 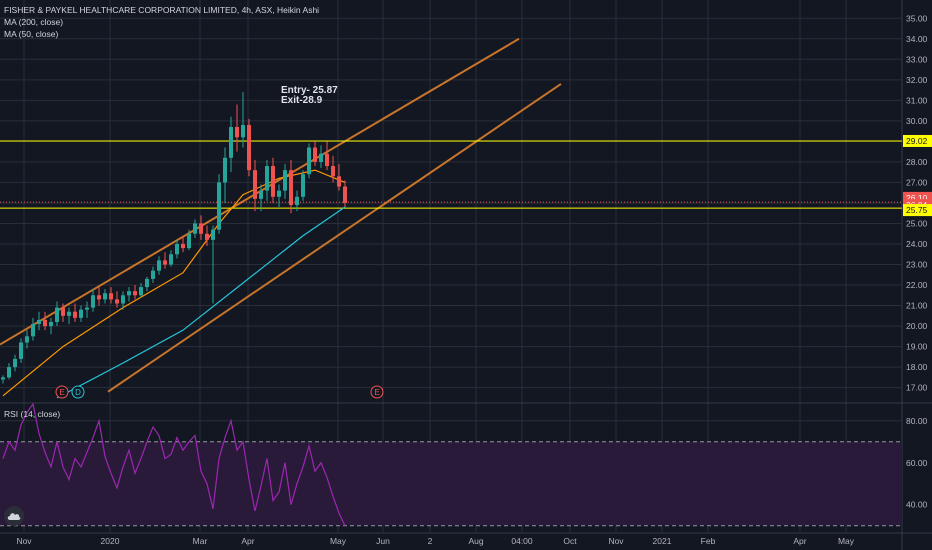 I want to click on time-tick-label: 2, so click(x=430, y=541).